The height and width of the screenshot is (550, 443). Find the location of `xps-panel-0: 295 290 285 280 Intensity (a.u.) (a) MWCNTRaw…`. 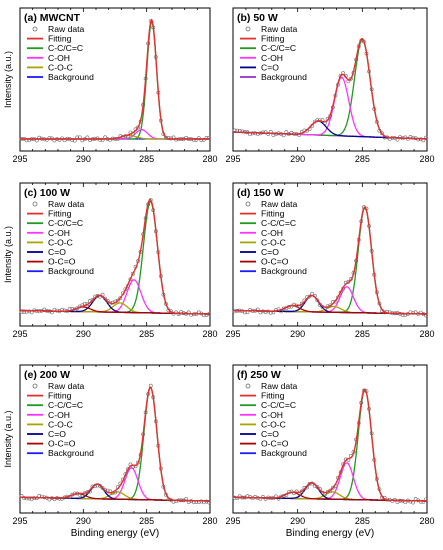

xps-panel-0: 295 290 285 280 Intensity (a.u.) (a) MWCNTRaw… is located at coordinates (110, 85).